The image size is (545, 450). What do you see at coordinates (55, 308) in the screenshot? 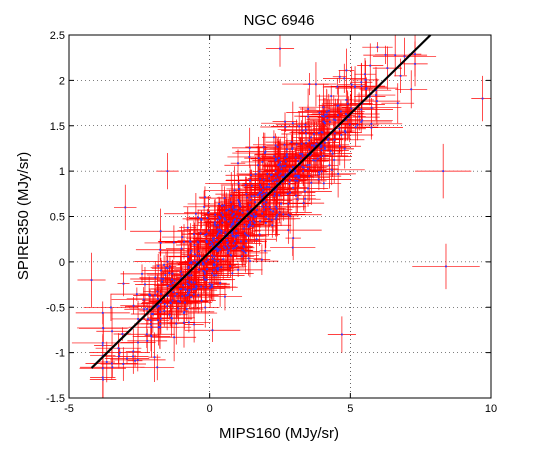
I see `y-tick-label: -0.5` at bounding box center [55, 308].